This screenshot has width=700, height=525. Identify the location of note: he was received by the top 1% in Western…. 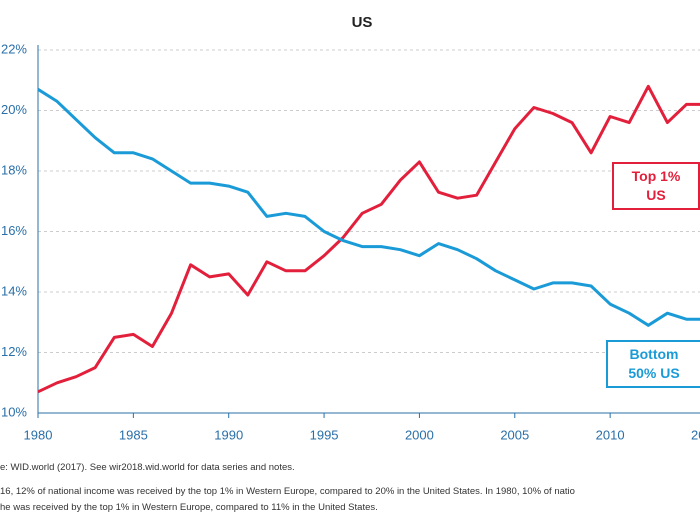
(189, 507).